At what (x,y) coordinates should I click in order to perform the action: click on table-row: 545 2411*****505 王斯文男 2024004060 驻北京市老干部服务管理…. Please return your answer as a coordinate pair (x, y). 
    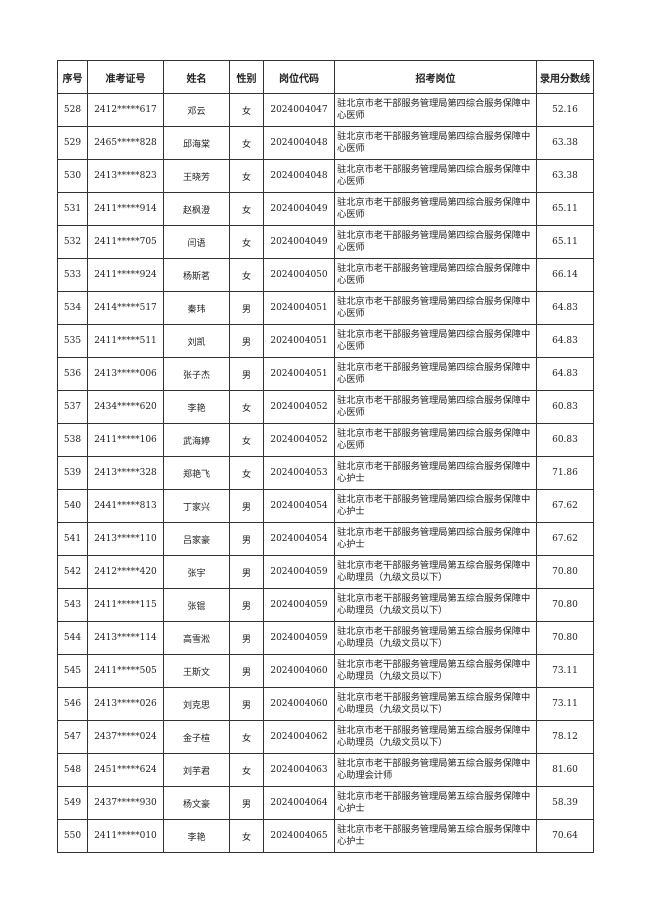
    Looking at the image, I should click on (325, 671).